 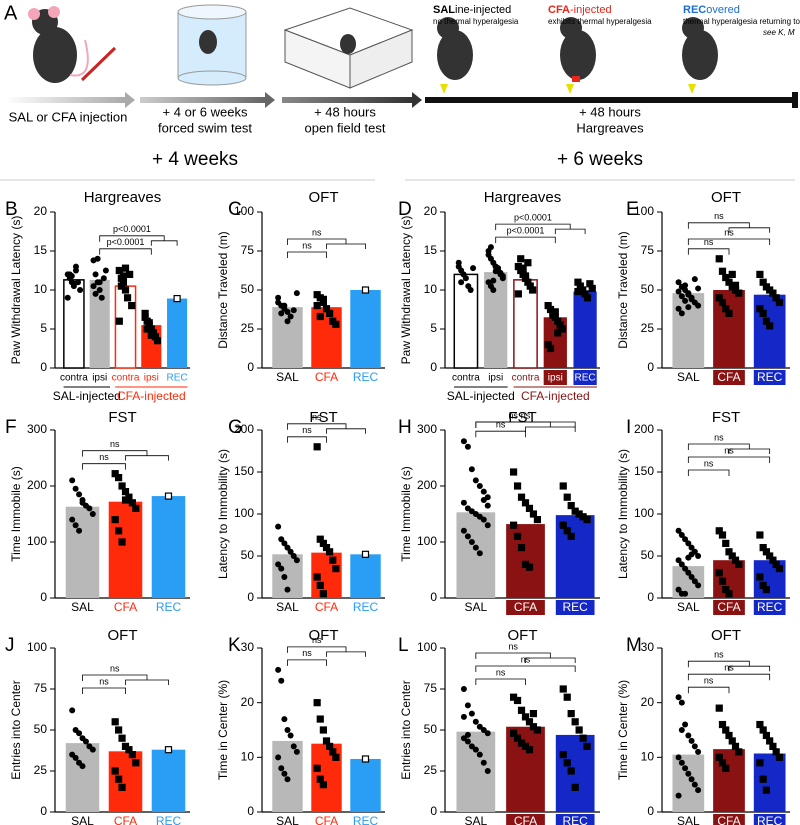 I want to click on y-tick-label: 15, so click(x=41, y=250).